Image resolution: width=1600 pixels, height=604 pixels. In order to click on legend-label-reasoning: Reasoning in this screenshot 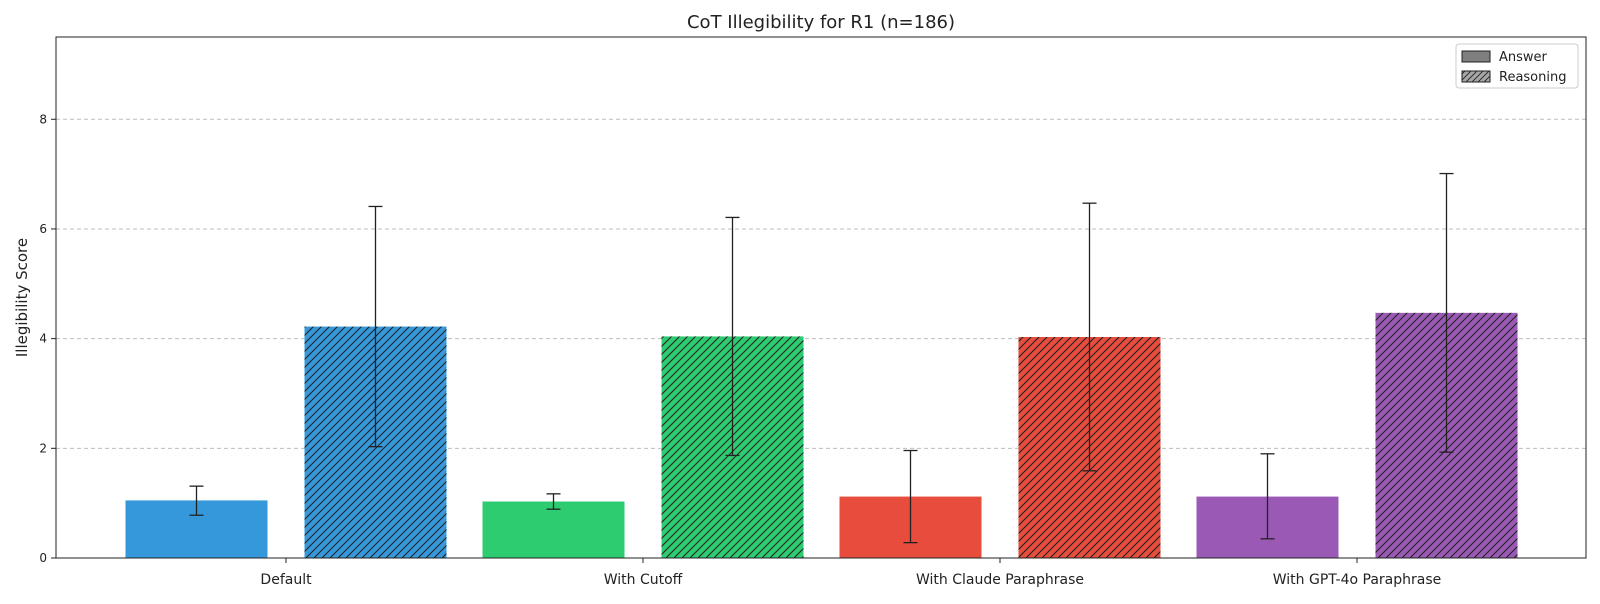, I will do `click(1532, 77)`.